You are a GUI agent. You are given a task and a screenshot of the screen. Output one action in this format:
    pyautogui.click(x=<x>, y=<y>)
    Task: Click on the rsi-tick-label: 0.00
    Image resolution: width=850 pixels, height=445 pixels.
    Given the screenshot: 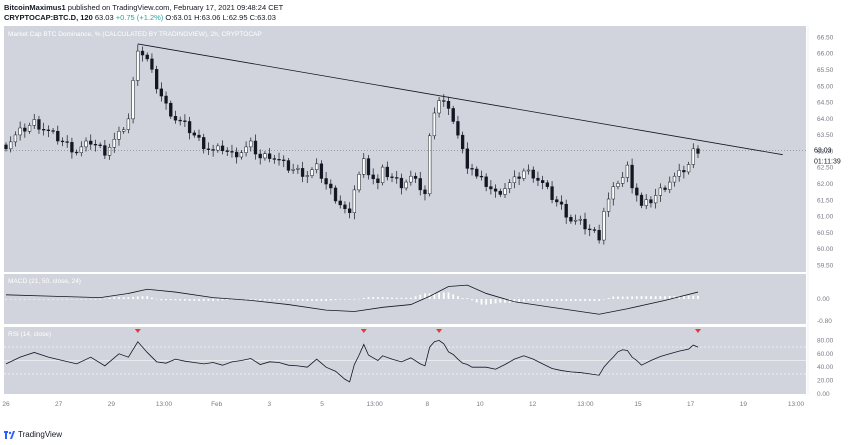 What is the action you would take?
    pyautogui.click(x=823, y=394)
    